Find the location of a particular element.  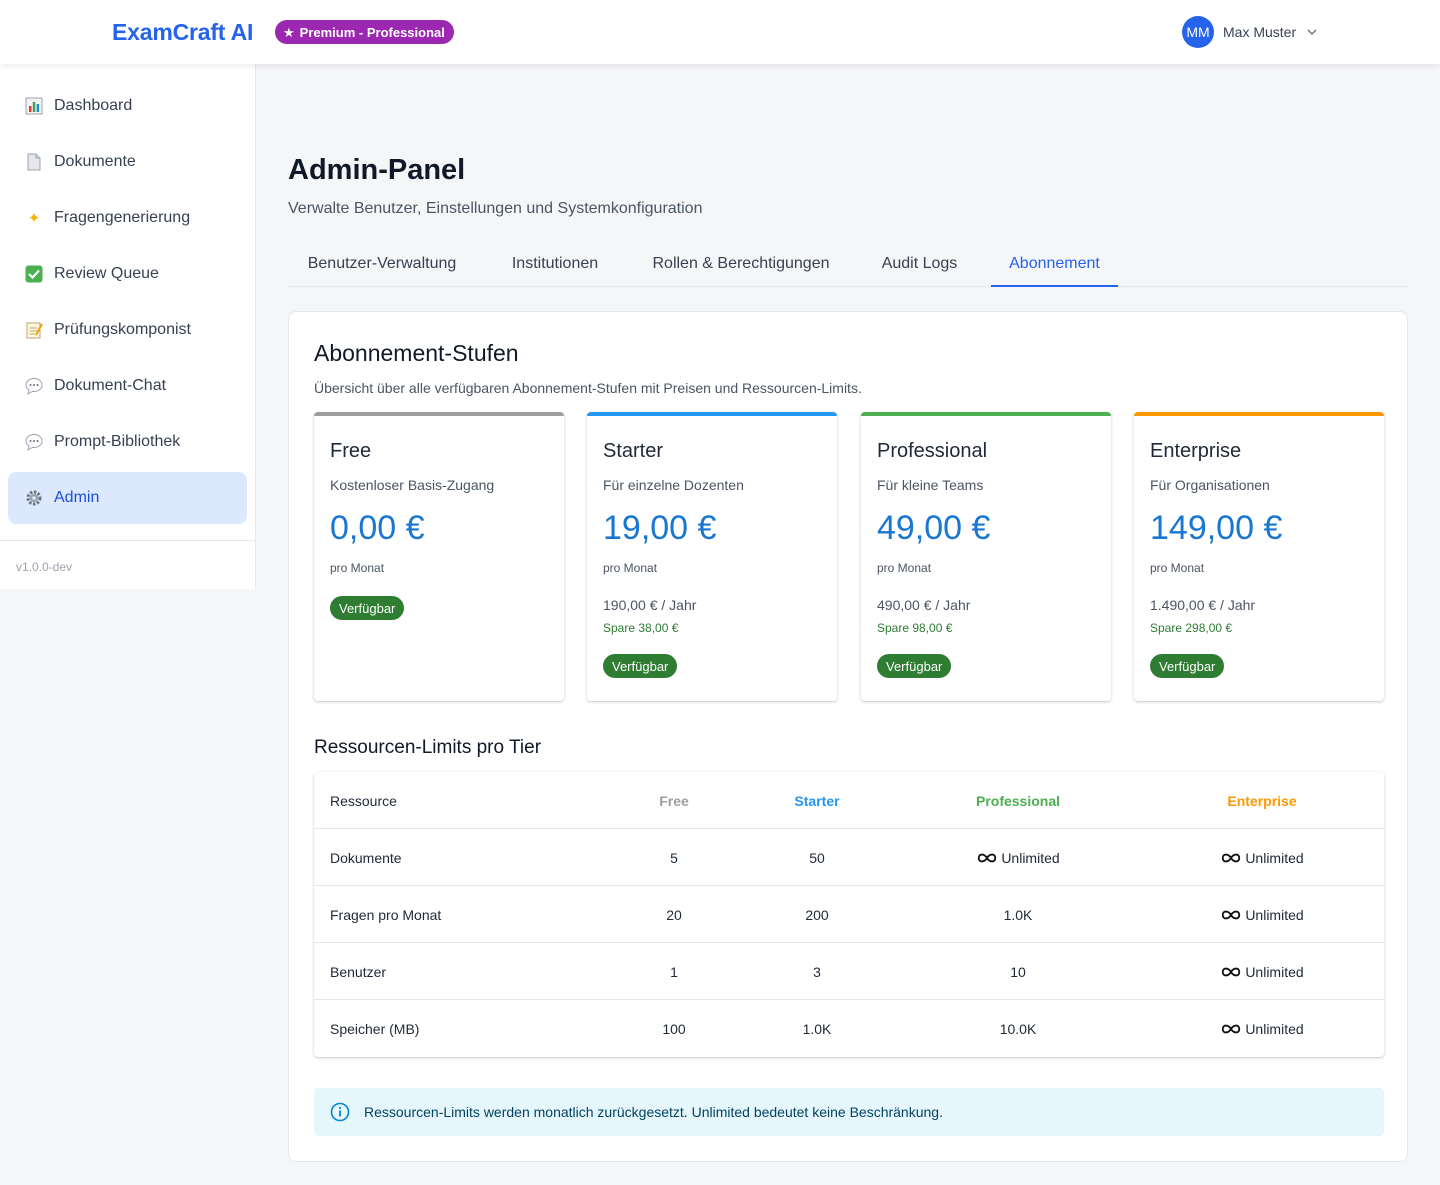

table-row: Dokumente 5 50 Unlimited Unlimited is located at coordinates (849, 857).